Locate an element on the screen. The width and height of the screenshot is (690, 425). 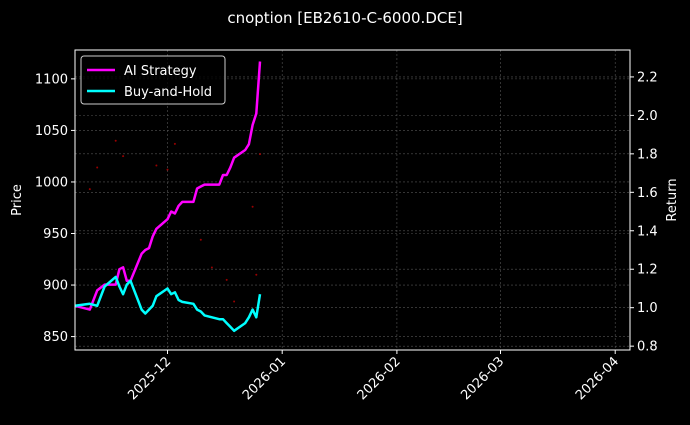
x-axis: 2025-12 2026-01 2026-02 2026-03 2026-04 is located at coordinates (373, 376).